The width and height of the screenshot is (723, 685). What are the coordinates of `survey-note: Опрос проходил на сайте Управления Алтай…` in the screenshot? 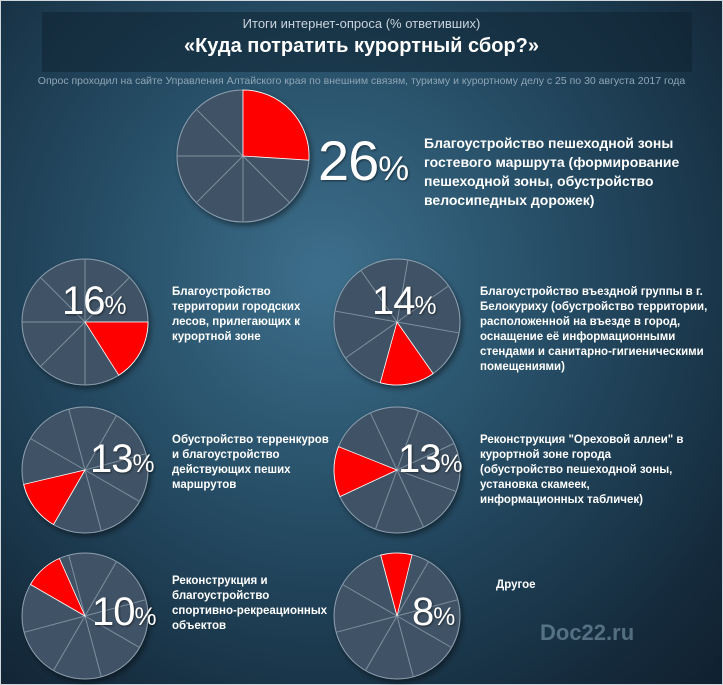 It's located at (361, 81).